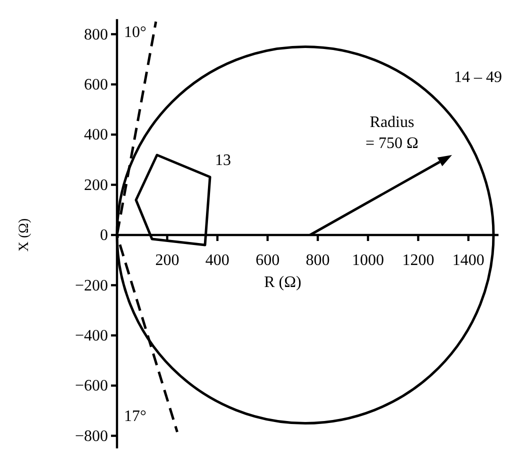 This screenshot has height=450, width=507. Describe the element at coordinates (392, 143) in the screenshot. I see `annotation: = 750 Ω` at that location.